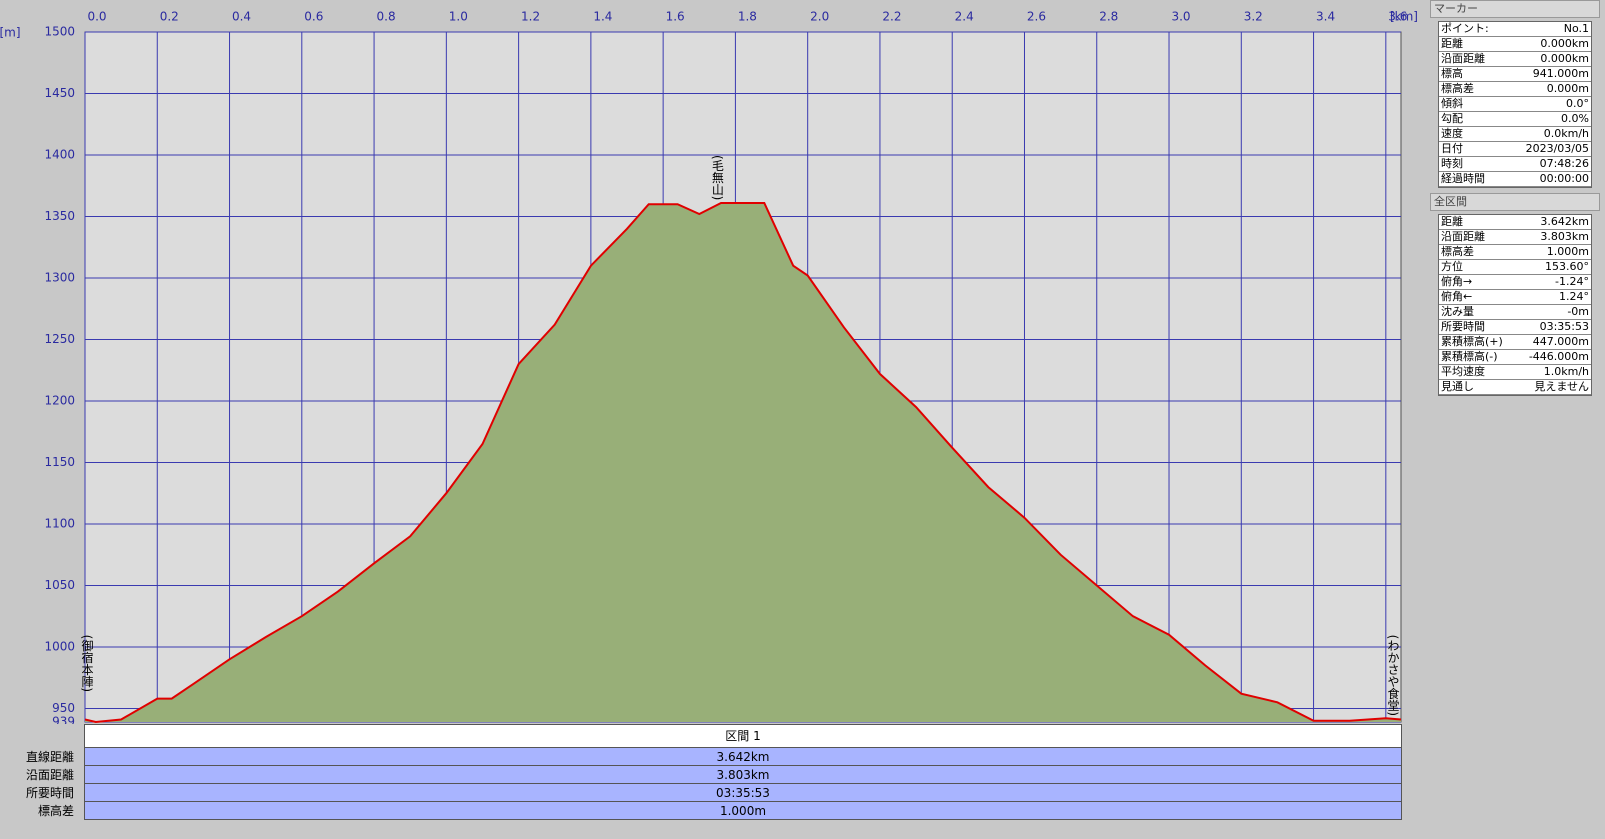 The height and width of the screenshot is (839, 1605). Describe the element at coordinates (59, 646) in the screenshot. I see `y-tick-label: 1000` at that location.